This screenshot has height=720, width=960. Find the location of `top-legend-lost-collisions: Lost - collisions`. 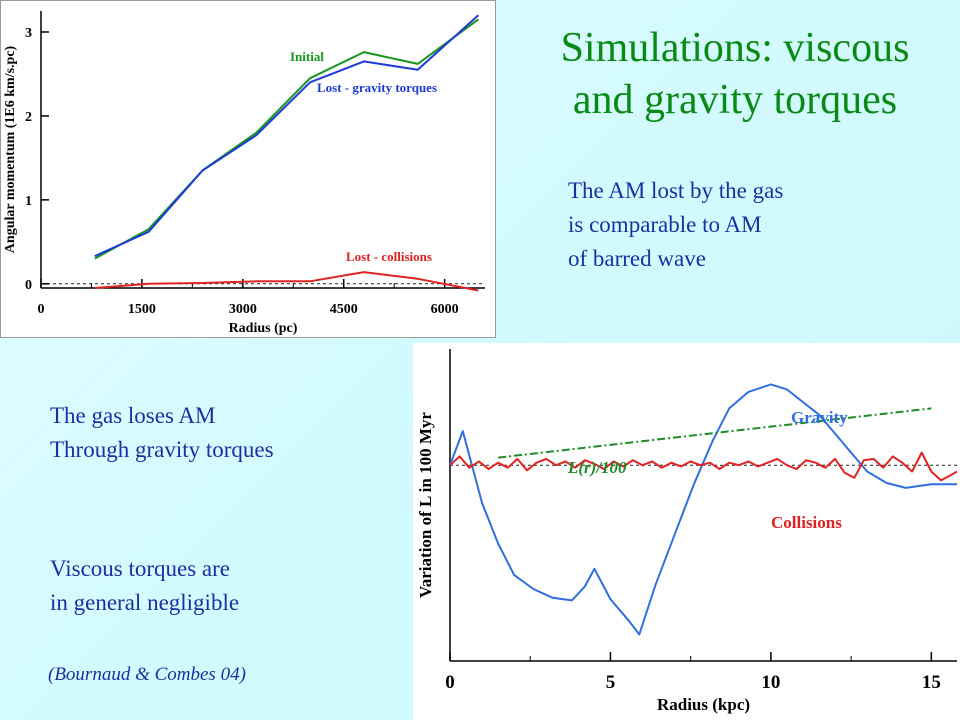

top-legend-lost-collisions: Lost - collisions is located at coordinates (389, 256).